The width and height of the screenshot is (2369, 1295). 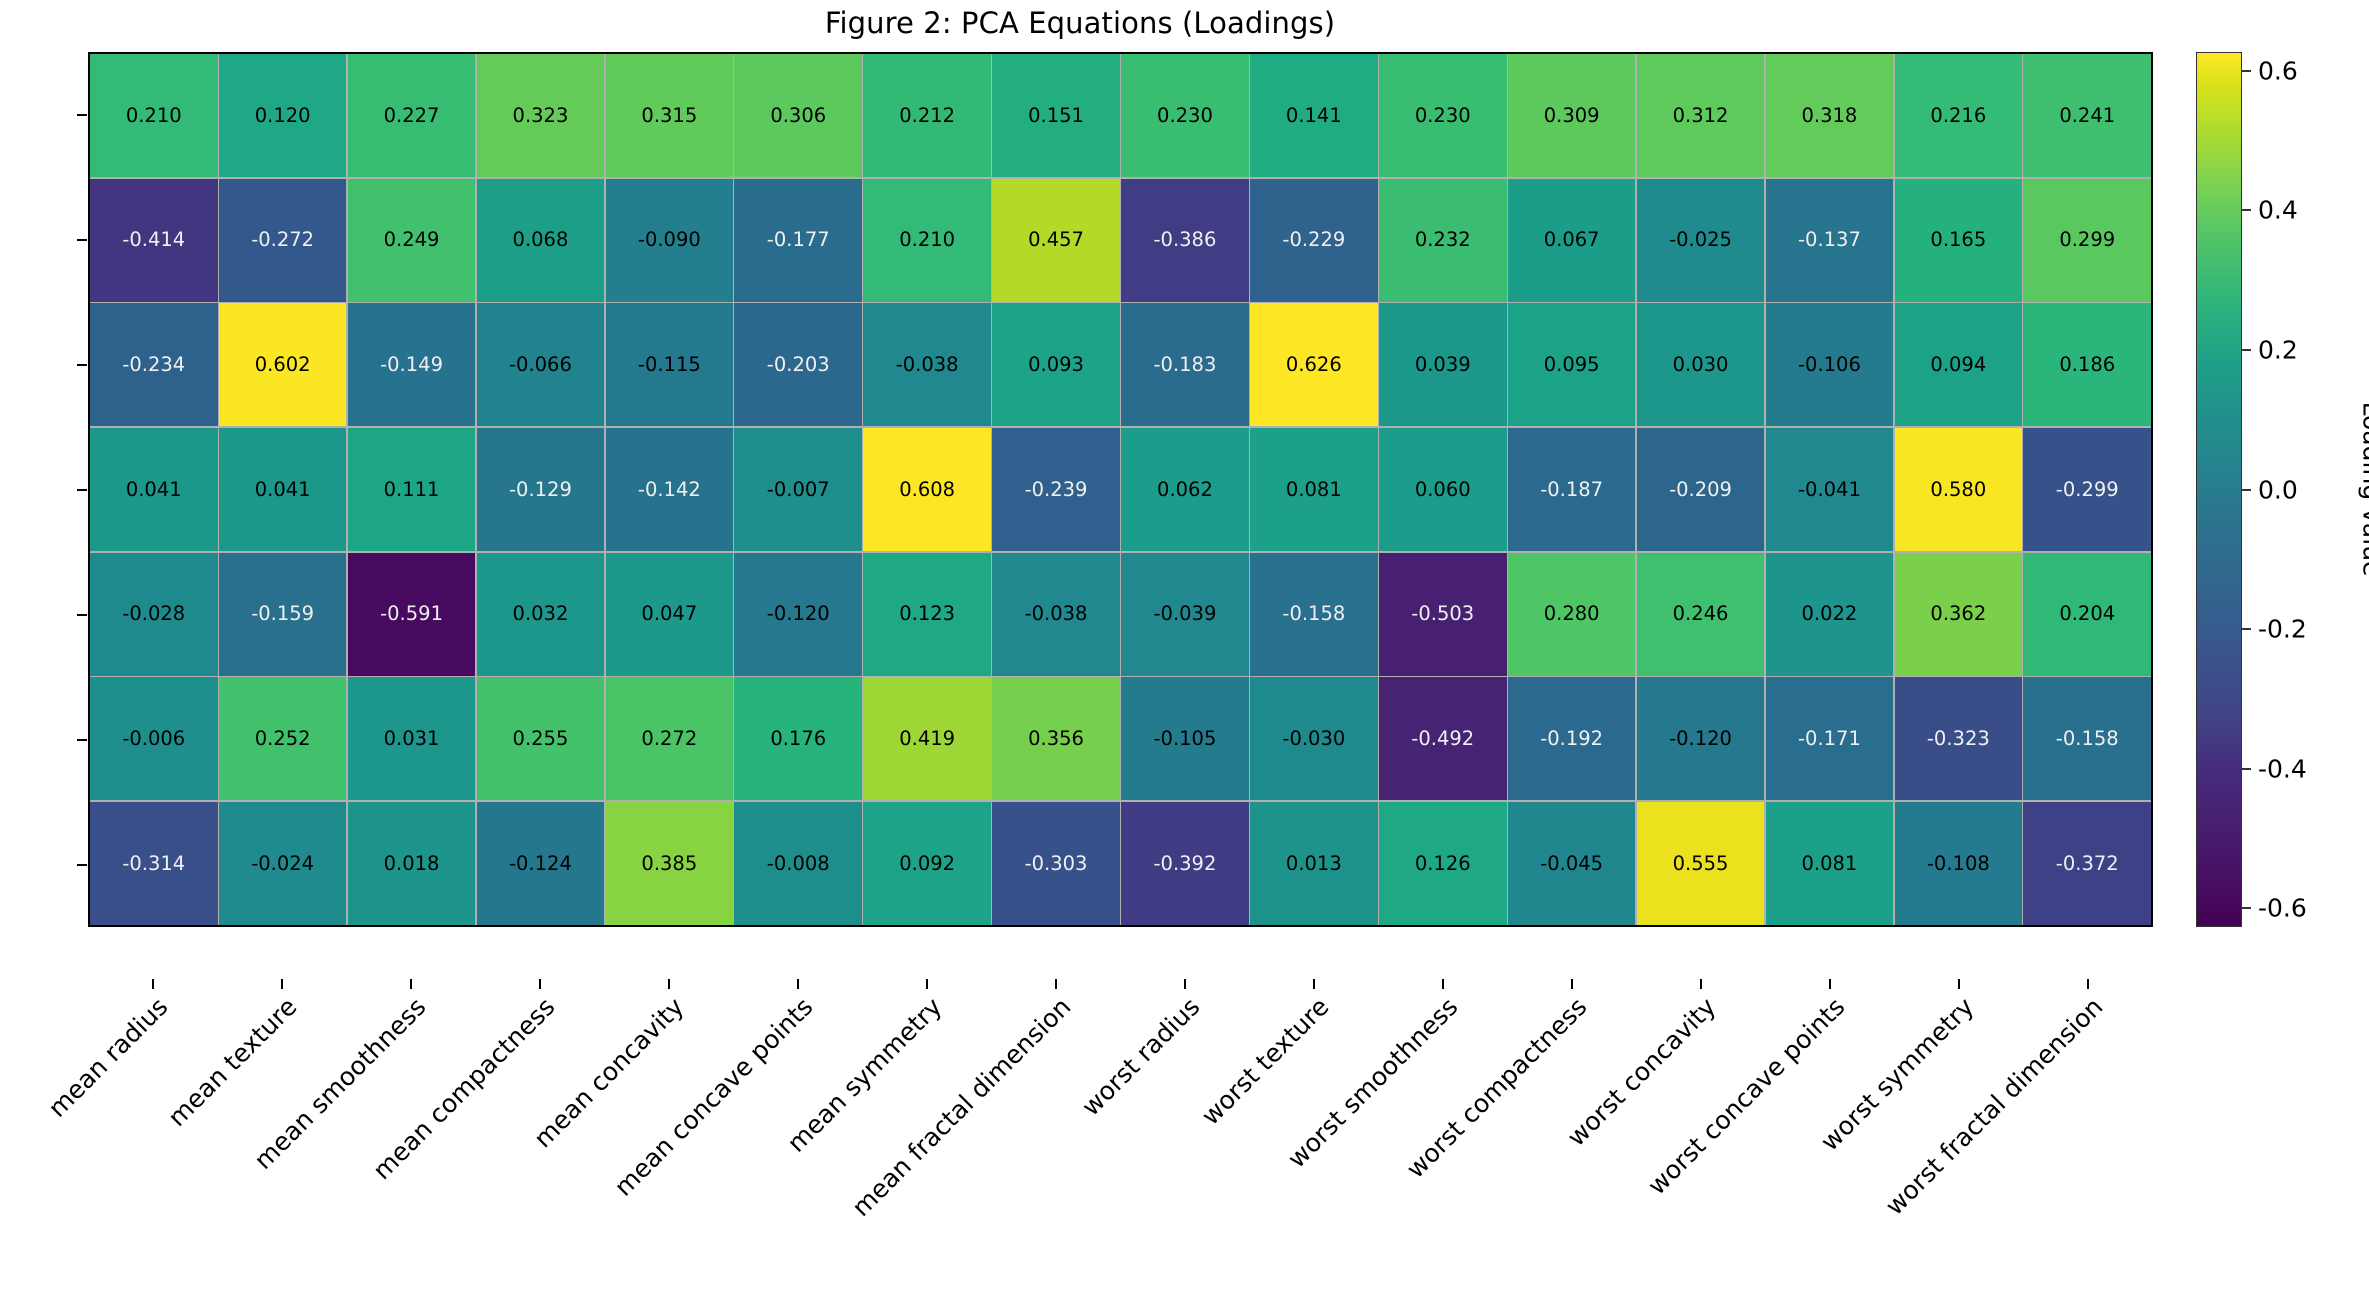 What do you see at coordinates (1185, 365) in the screenshot?
I see `heatmap-cell-value: -0.183` at bounding box center [1185, 365].